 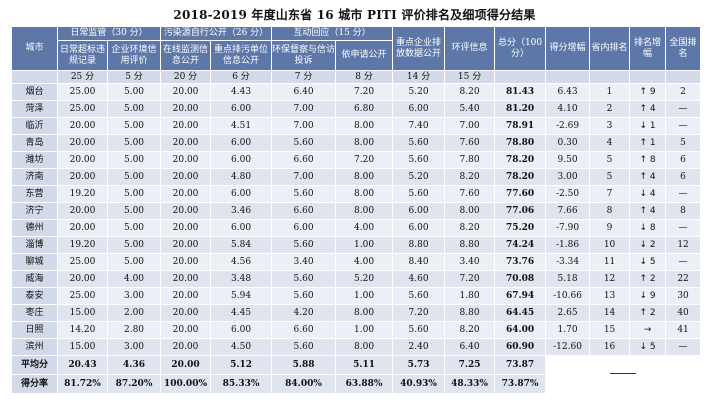 What do you see at coordinates (364, 279) in the screenshot?
I see `request-cell: 5.20` at bounding box center [364, 279].